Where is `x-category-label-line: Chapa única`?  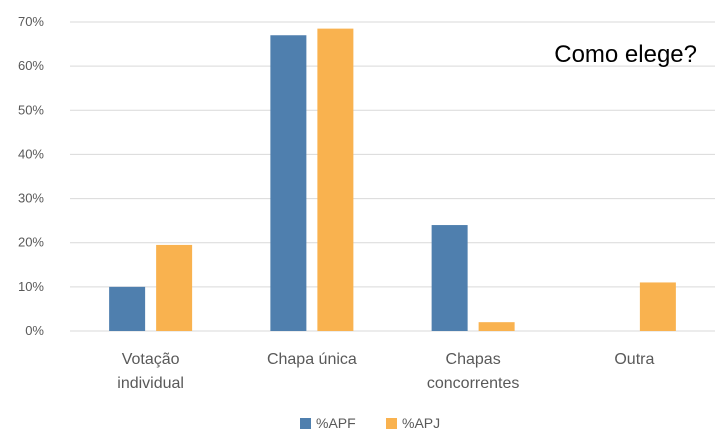 x-category-label-line: Chapa única is located at coordinates (312, 359).